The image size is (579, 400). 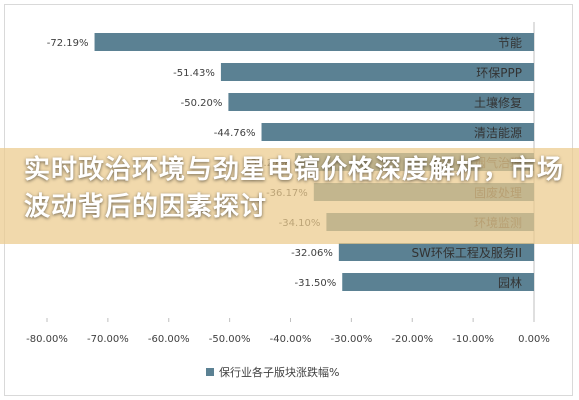 What do you see at coordinates (498, 102) in the screenshot?
I see `category-label: 土壤修复` at bounding box center [498, 102].